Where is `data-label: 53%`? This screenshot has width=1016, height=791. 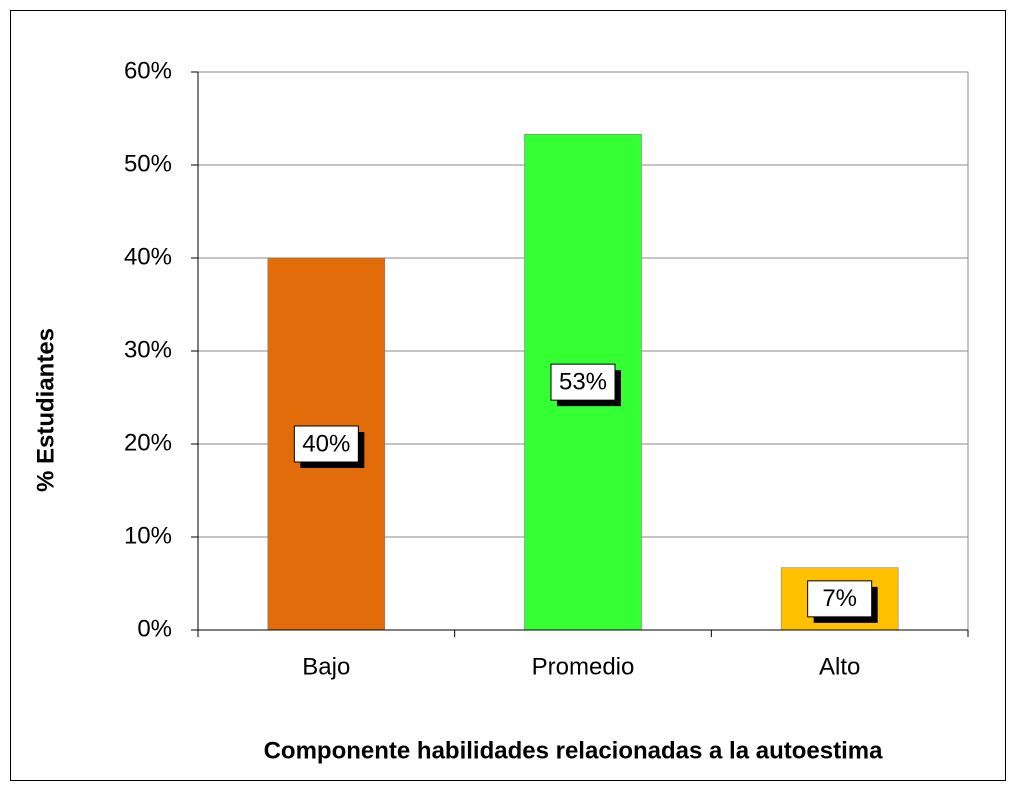 data-label: 53% is located at coordinates (583, 381).